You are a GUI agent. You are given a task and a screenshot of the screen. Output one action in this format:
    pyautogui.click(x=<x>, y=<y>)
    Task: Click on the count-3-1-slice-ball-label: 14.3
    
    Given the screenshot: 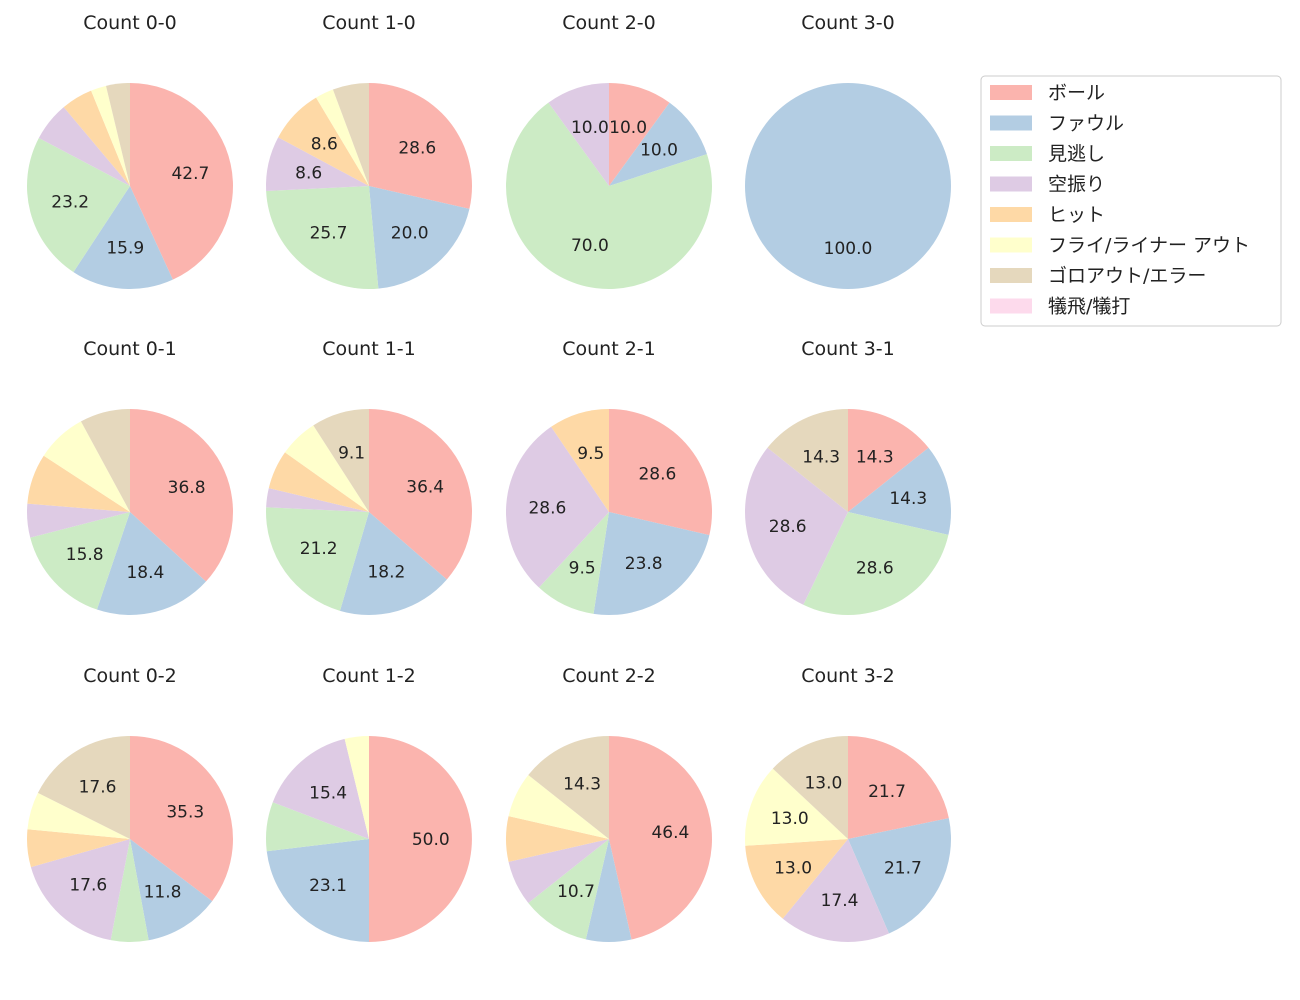 What is the action you would take?
    pyautogui.click(x=875, y=457)
    